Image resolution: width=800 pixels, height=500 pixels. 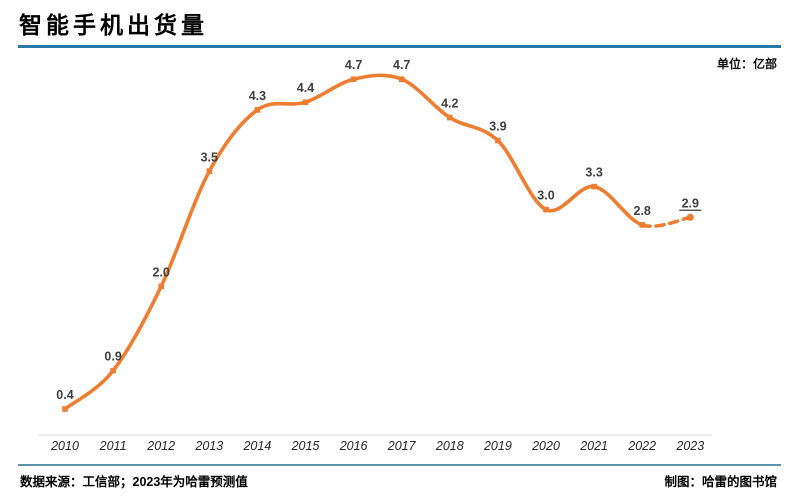 I want to click on x-tick-label: 2011, so click(x=113, y=446).